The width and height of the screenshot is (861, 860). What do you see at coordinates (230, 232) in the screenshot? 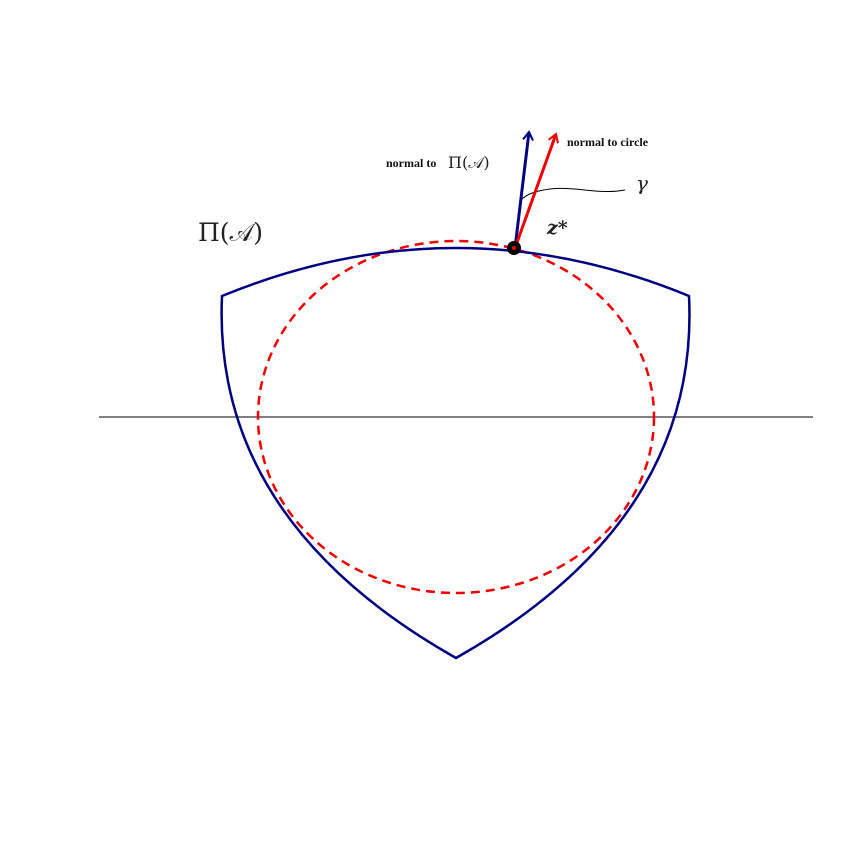
I see `region-label: Π(𝒜)` at bounding box center [230, 232].